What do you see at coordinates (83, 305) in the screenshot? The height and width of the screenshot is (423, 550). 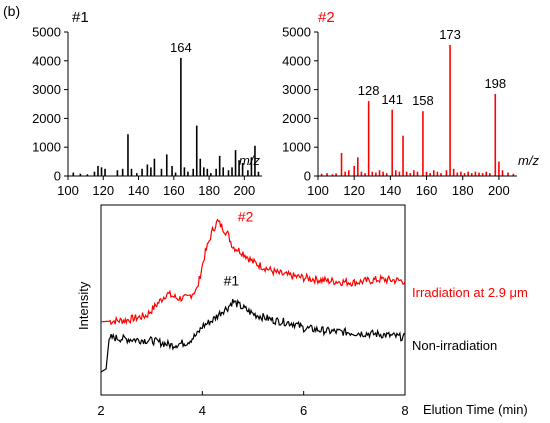 I see `chromatogram-ylabel: Intensity` at bounding box center [83, 305].